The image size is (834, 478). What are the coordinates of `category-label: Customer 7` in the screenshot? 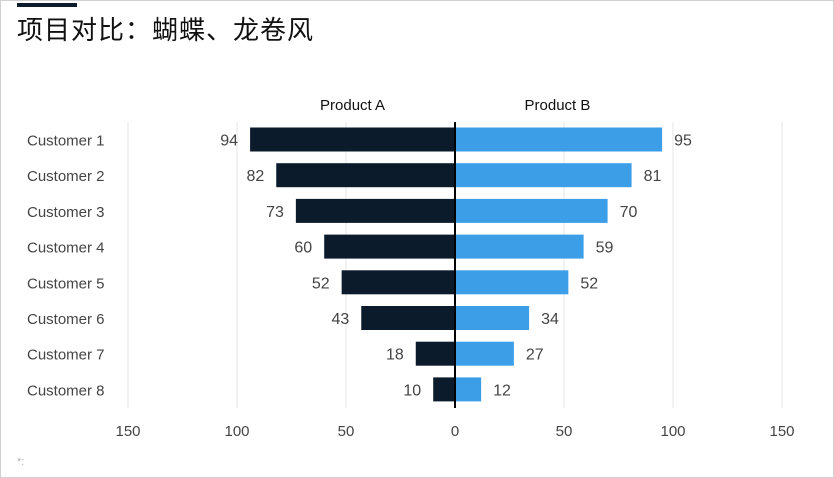 It's located at (66, 355).